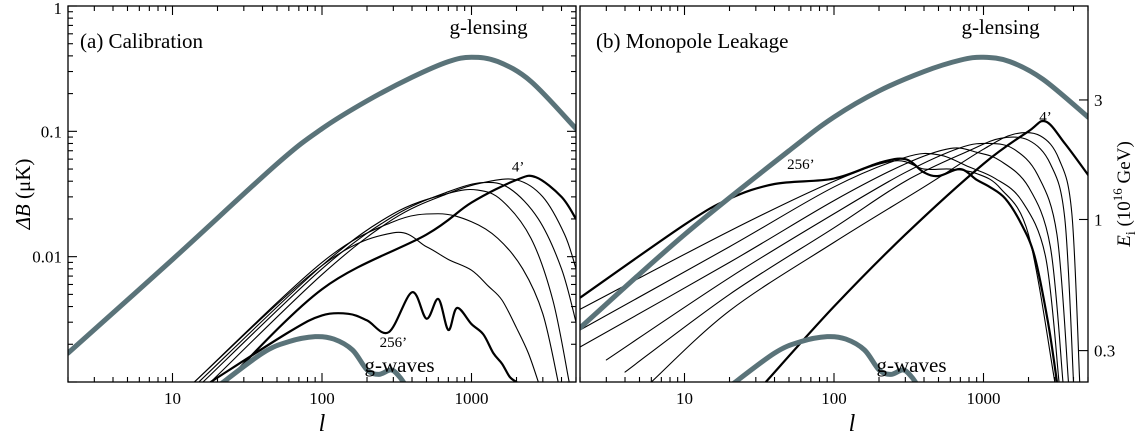 This screenshot has height=445, width=1146. What do you see at coordinates (142, 41) in the screenshot?
I see `panel-calibration-label: (a) Calibration` at bounding box center [142, 41].